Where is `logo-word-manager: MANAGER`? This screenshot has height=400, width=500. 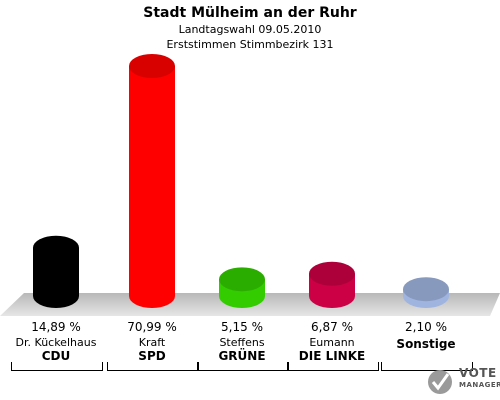 logo-word-manager: MANAGER is located at coordinates (479, 385).